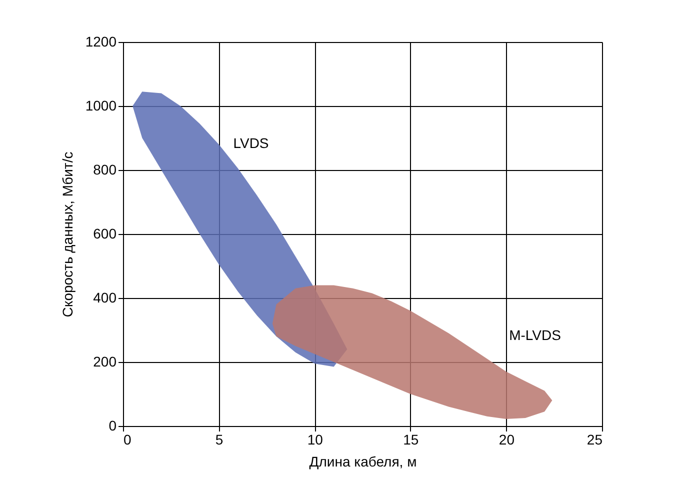  I want to click on y-tick-label: 1200, so click(101, 42).